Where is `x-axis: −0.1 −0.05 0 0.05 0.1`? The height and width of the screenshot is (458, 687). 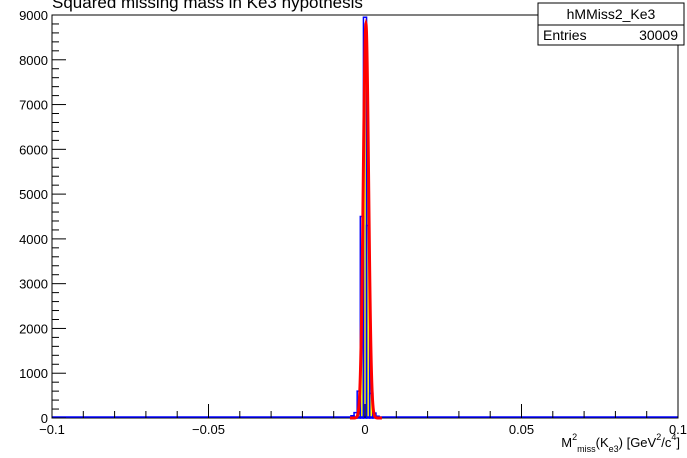 x-axis: −0.1 −0.05 0 0.05 0.1 is located at coordinates (363, 420).